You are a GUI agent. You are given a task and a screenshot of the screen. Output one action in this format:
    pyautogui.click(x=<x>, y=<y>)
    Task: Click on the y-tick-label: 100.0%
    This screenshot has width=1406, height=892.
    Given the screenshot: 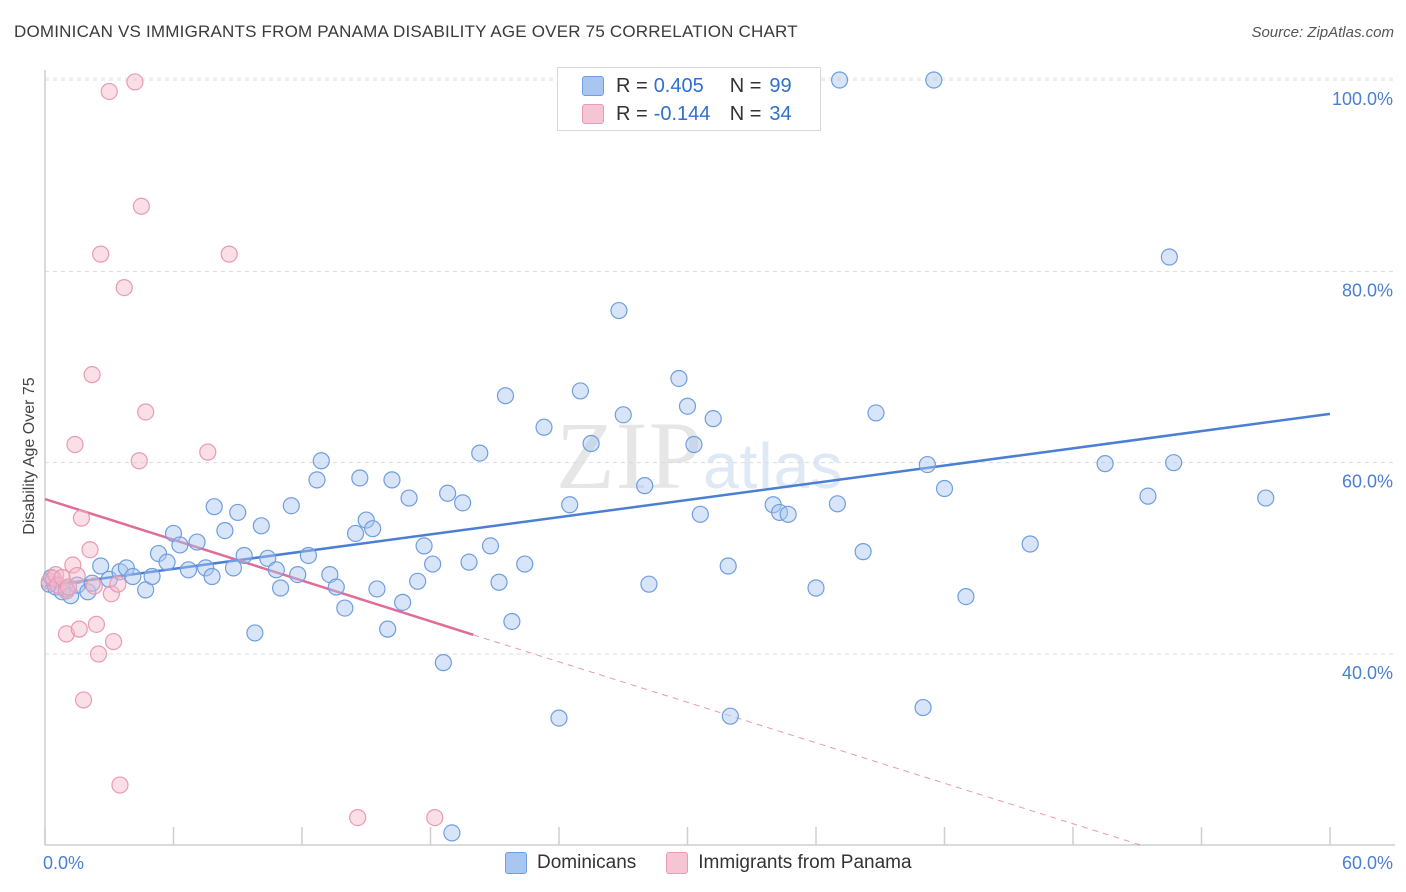 What is the action you would take?
    pyautogui.click(x=1362, y=99)
    